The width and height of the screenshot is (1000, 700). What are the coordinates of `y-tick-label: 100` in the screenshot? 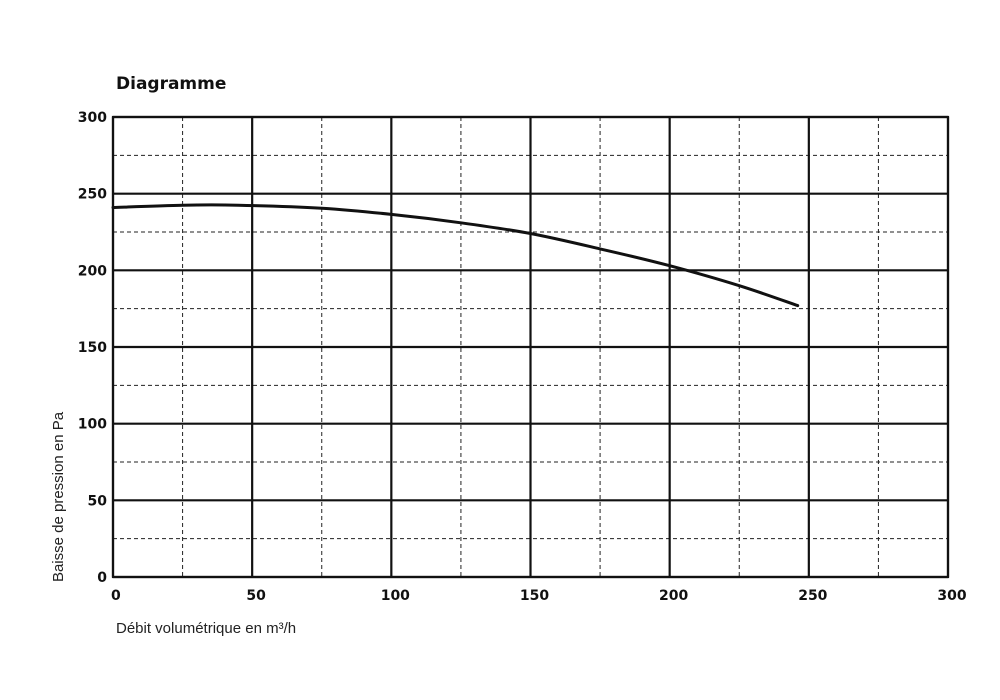 It's located at (92, 425).